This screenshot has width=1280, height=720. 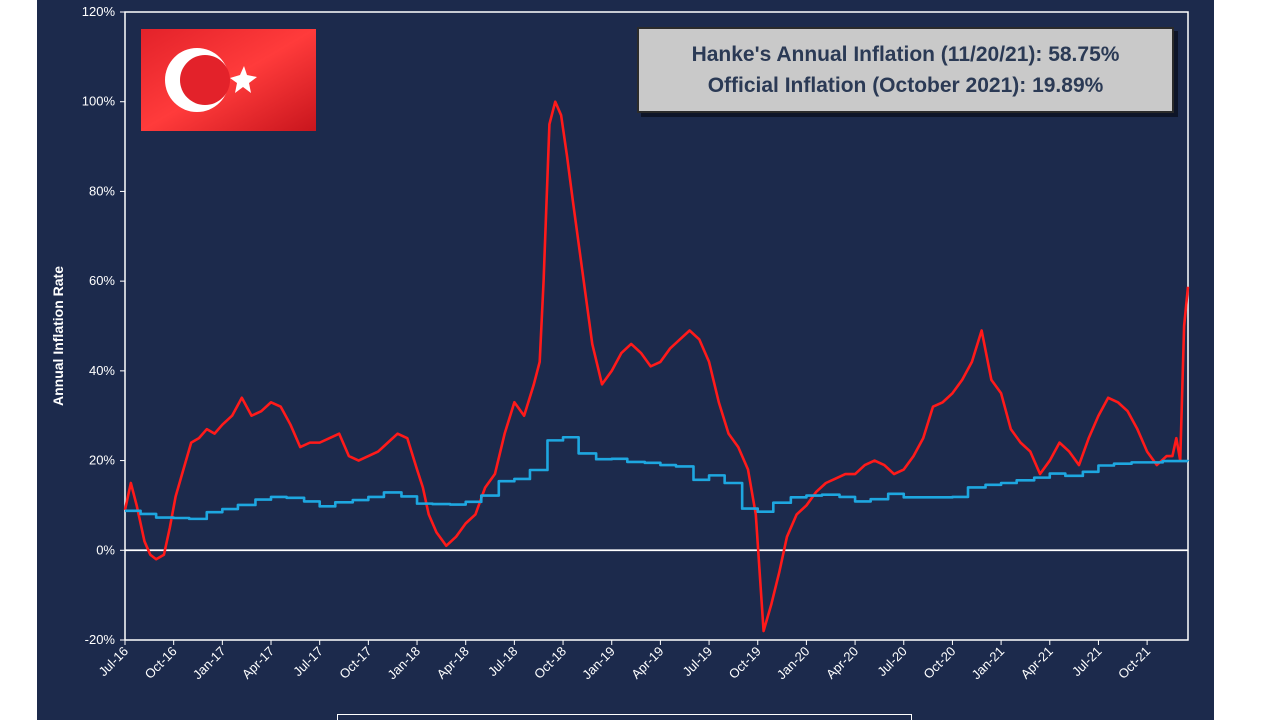 What do you see at coordinates (939, 663) in the screenshot?
I see `x-tick-label: Oct-20` at bounding box center [939, 663].